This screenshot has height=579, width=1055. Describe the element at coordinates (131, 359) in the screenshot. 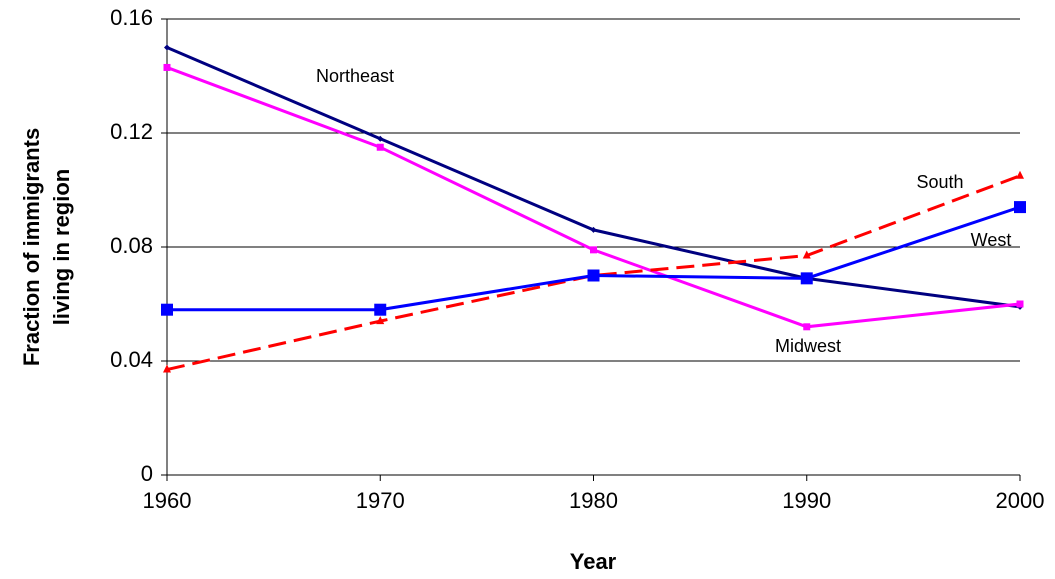

I see `y-tick-label: 0.04` at that location.